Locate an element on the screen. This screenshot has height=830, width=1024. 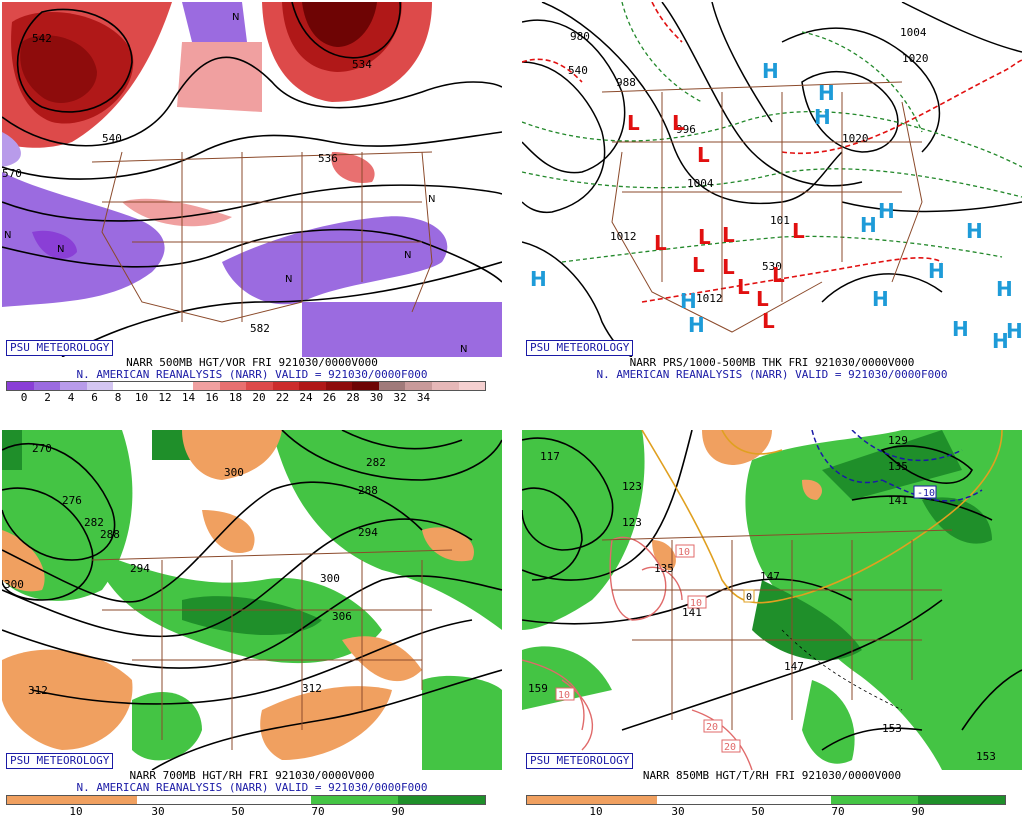
svg-text: 147 is located at coordinates (794, 666).